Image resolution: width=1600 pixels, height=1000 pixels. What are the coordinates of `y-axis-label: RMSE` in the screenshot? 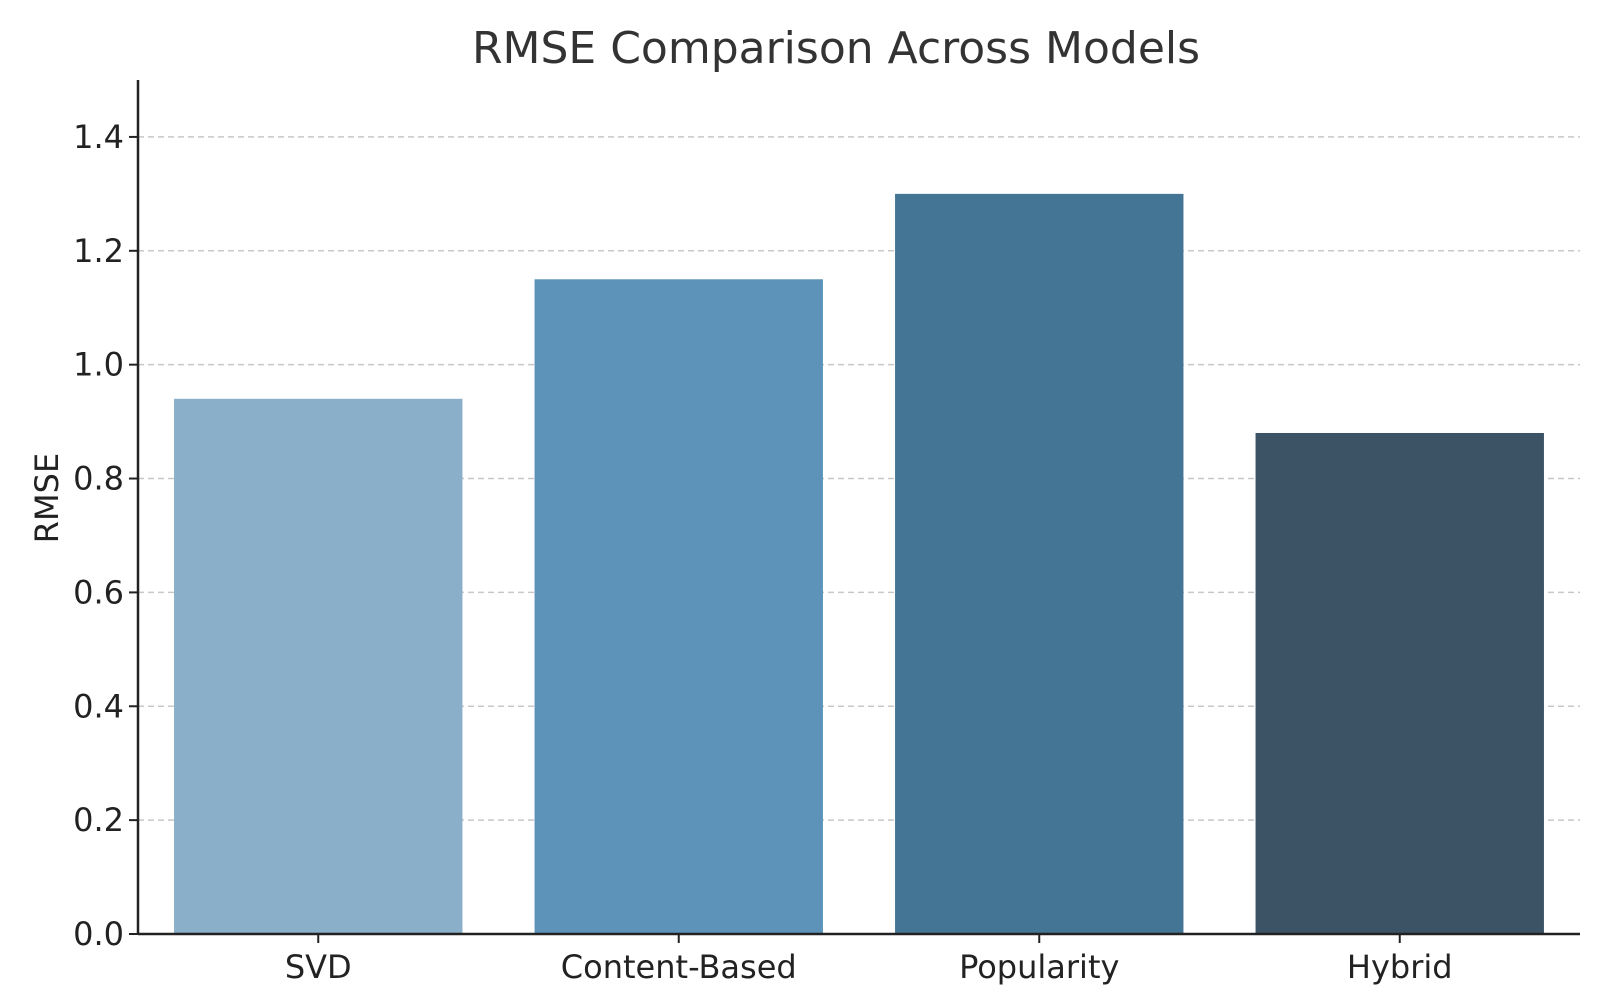 It's located at (47, 498).